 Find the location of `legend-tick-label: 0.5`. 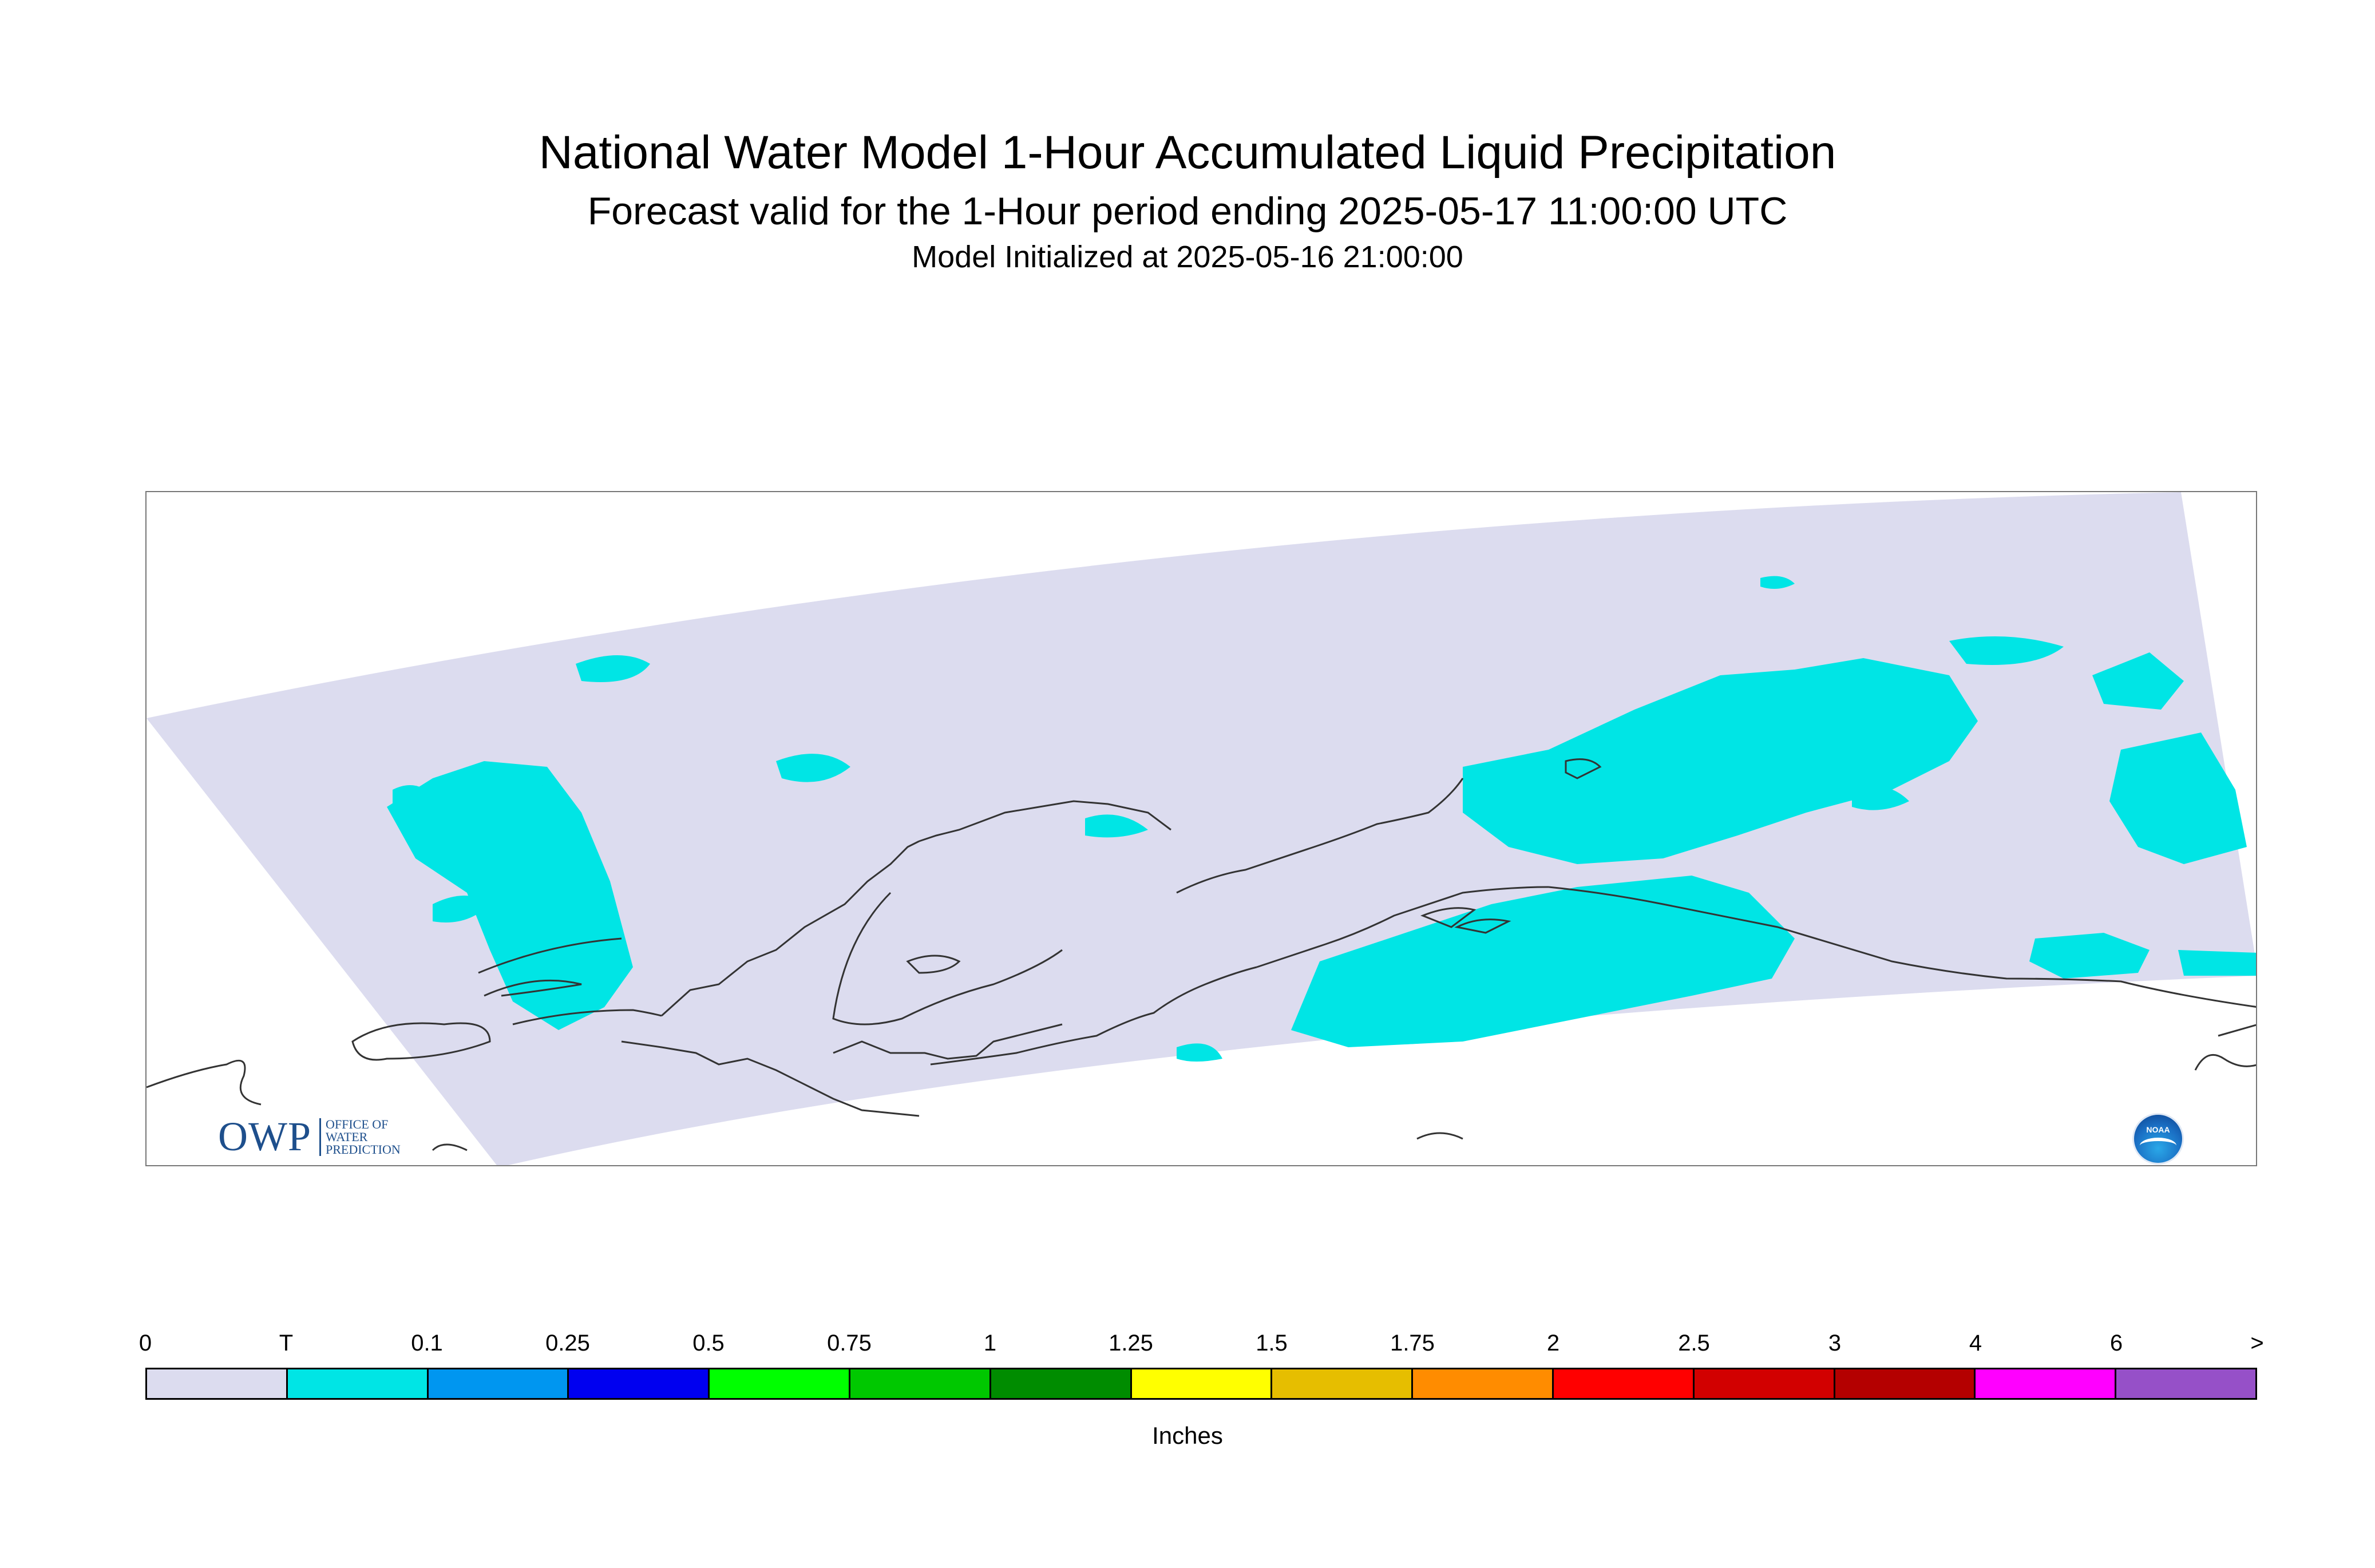

legend-tick-label: 0.5 is located at coordinates (708, 1343).